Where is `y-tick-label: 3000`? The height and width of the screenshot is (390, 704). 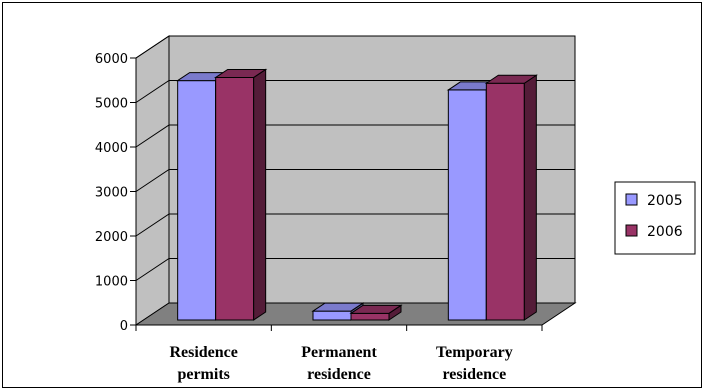
y-tick-label: 3000 is located at coordinates (111, 193).